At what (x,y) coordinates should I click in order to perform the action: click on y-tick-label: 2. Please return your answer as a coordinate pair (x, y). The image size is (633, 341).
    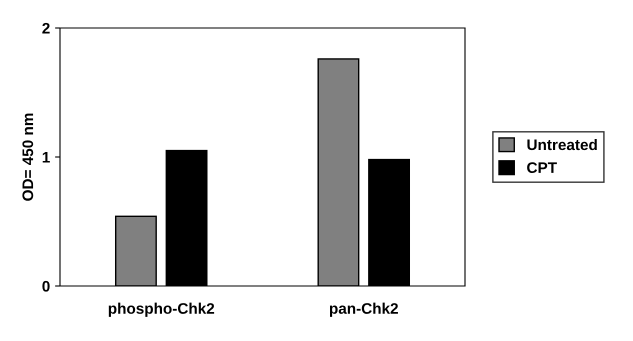
    Looking at the image, I should click on (46, 28).